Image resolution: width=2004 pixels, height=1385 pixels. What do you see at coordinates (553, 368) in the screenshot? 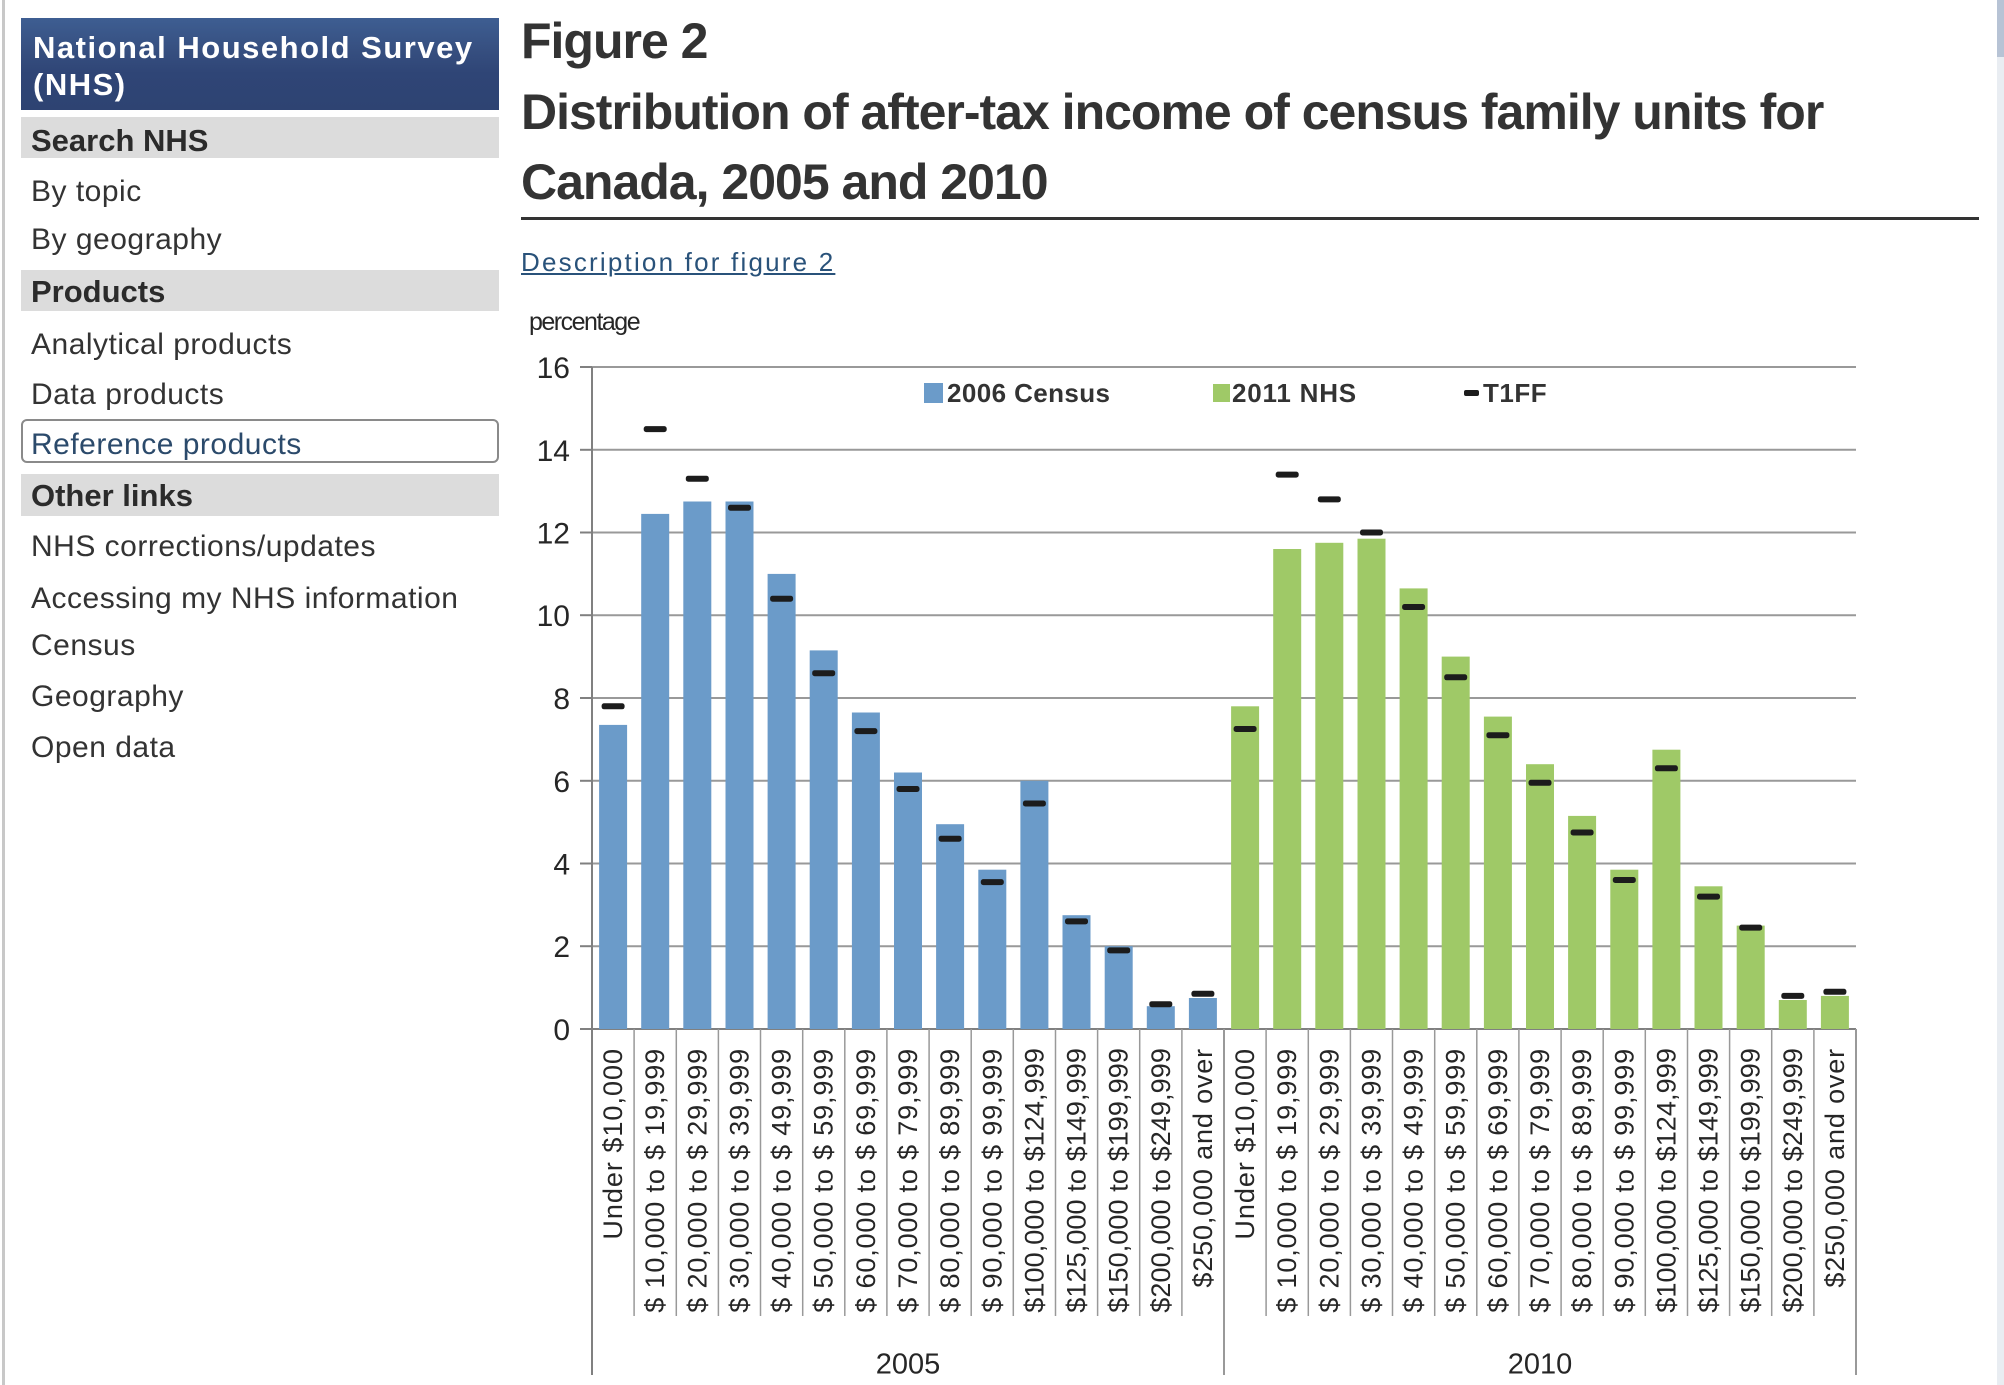
I see `svg-text: 16` at bounding box center [553, 368].